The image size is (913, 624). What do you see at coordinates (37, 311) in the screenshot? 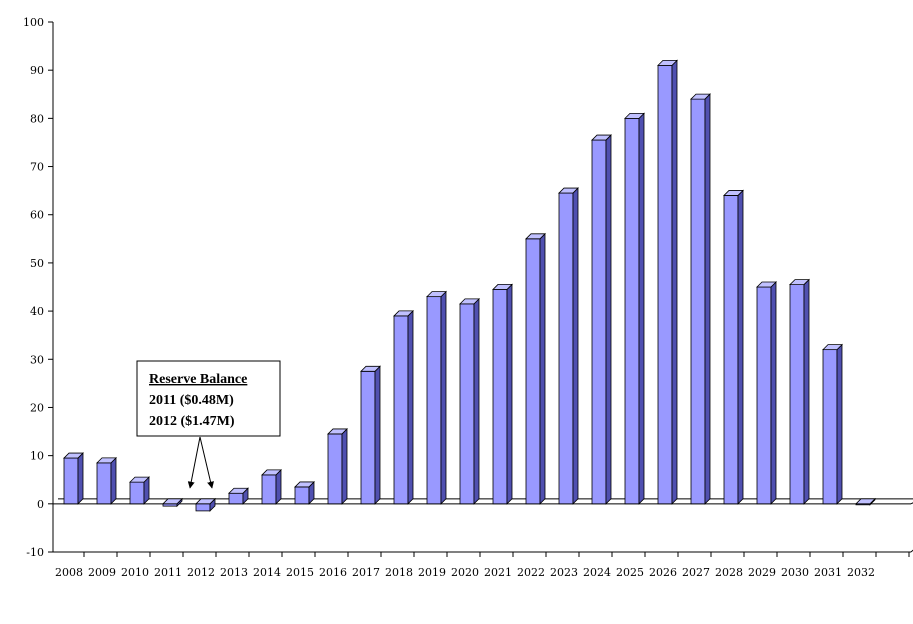
I see `y-tick-label: 40` at bounding box center [37, 311].